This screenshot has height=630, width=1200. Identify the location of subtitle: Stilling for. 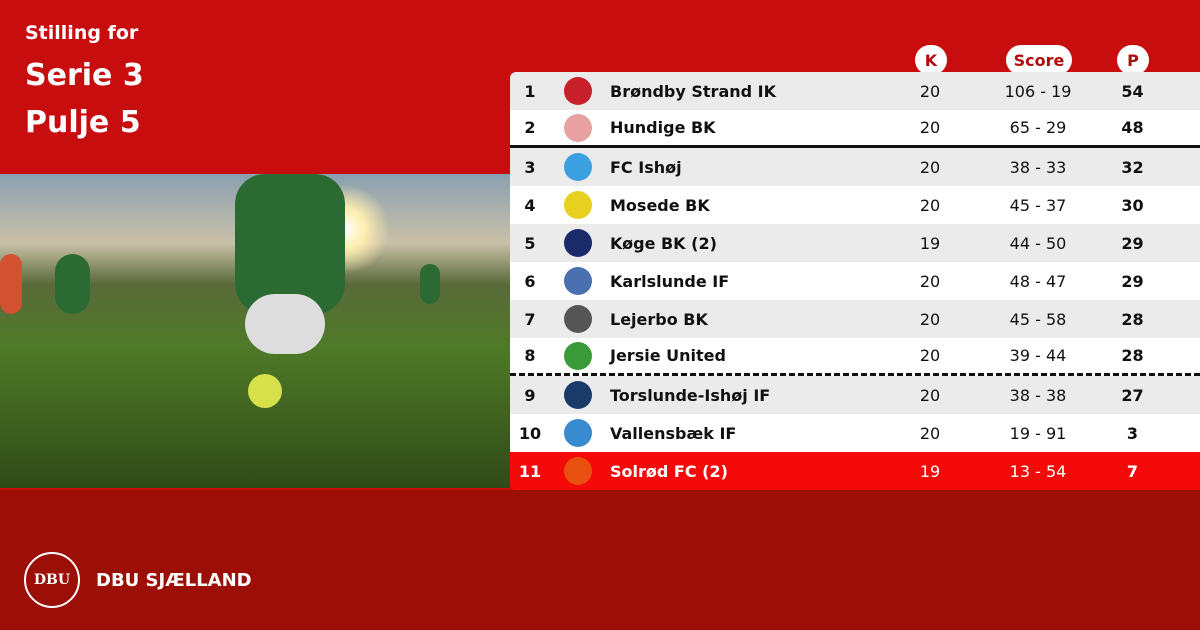
(82, 33).